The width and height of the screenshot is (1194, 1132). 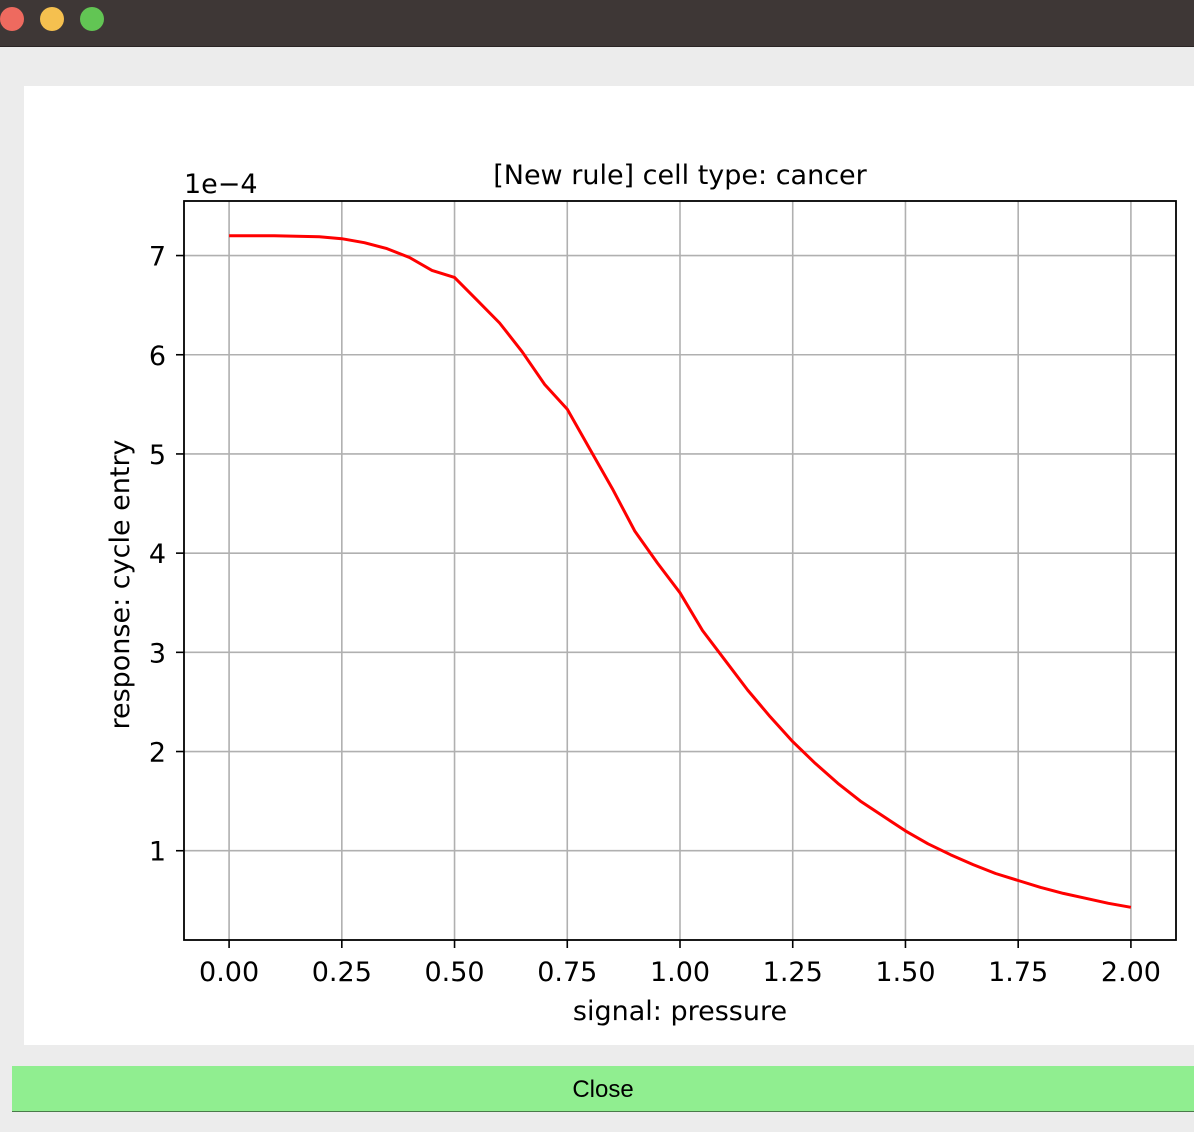 What do you see at coordinates (157, 554) in the screenshot?
I see `y-tick-label: 4` at bounding box center [157, 554].